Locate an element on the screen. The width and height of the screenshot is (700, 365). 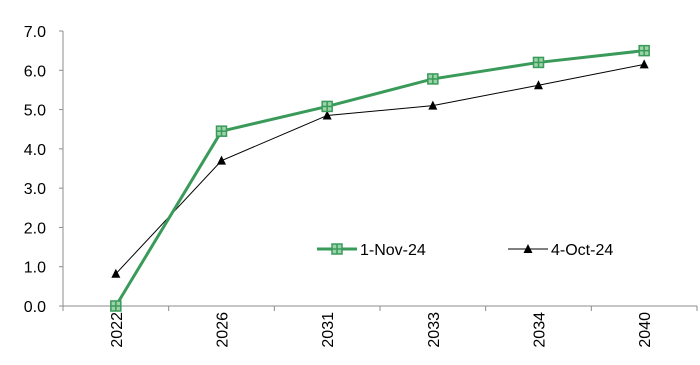
x-tick-label: 2033 is located at coordinates (434, 330).